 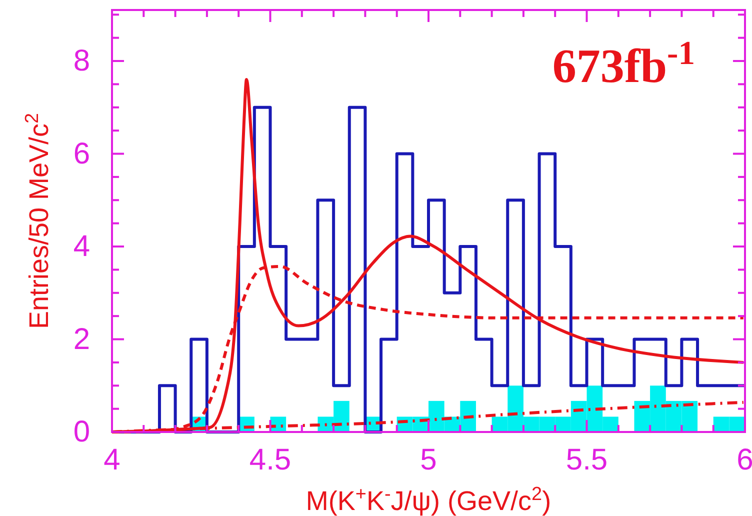 I want to click on y-tick-label: 4, so click(x=81, y=247).